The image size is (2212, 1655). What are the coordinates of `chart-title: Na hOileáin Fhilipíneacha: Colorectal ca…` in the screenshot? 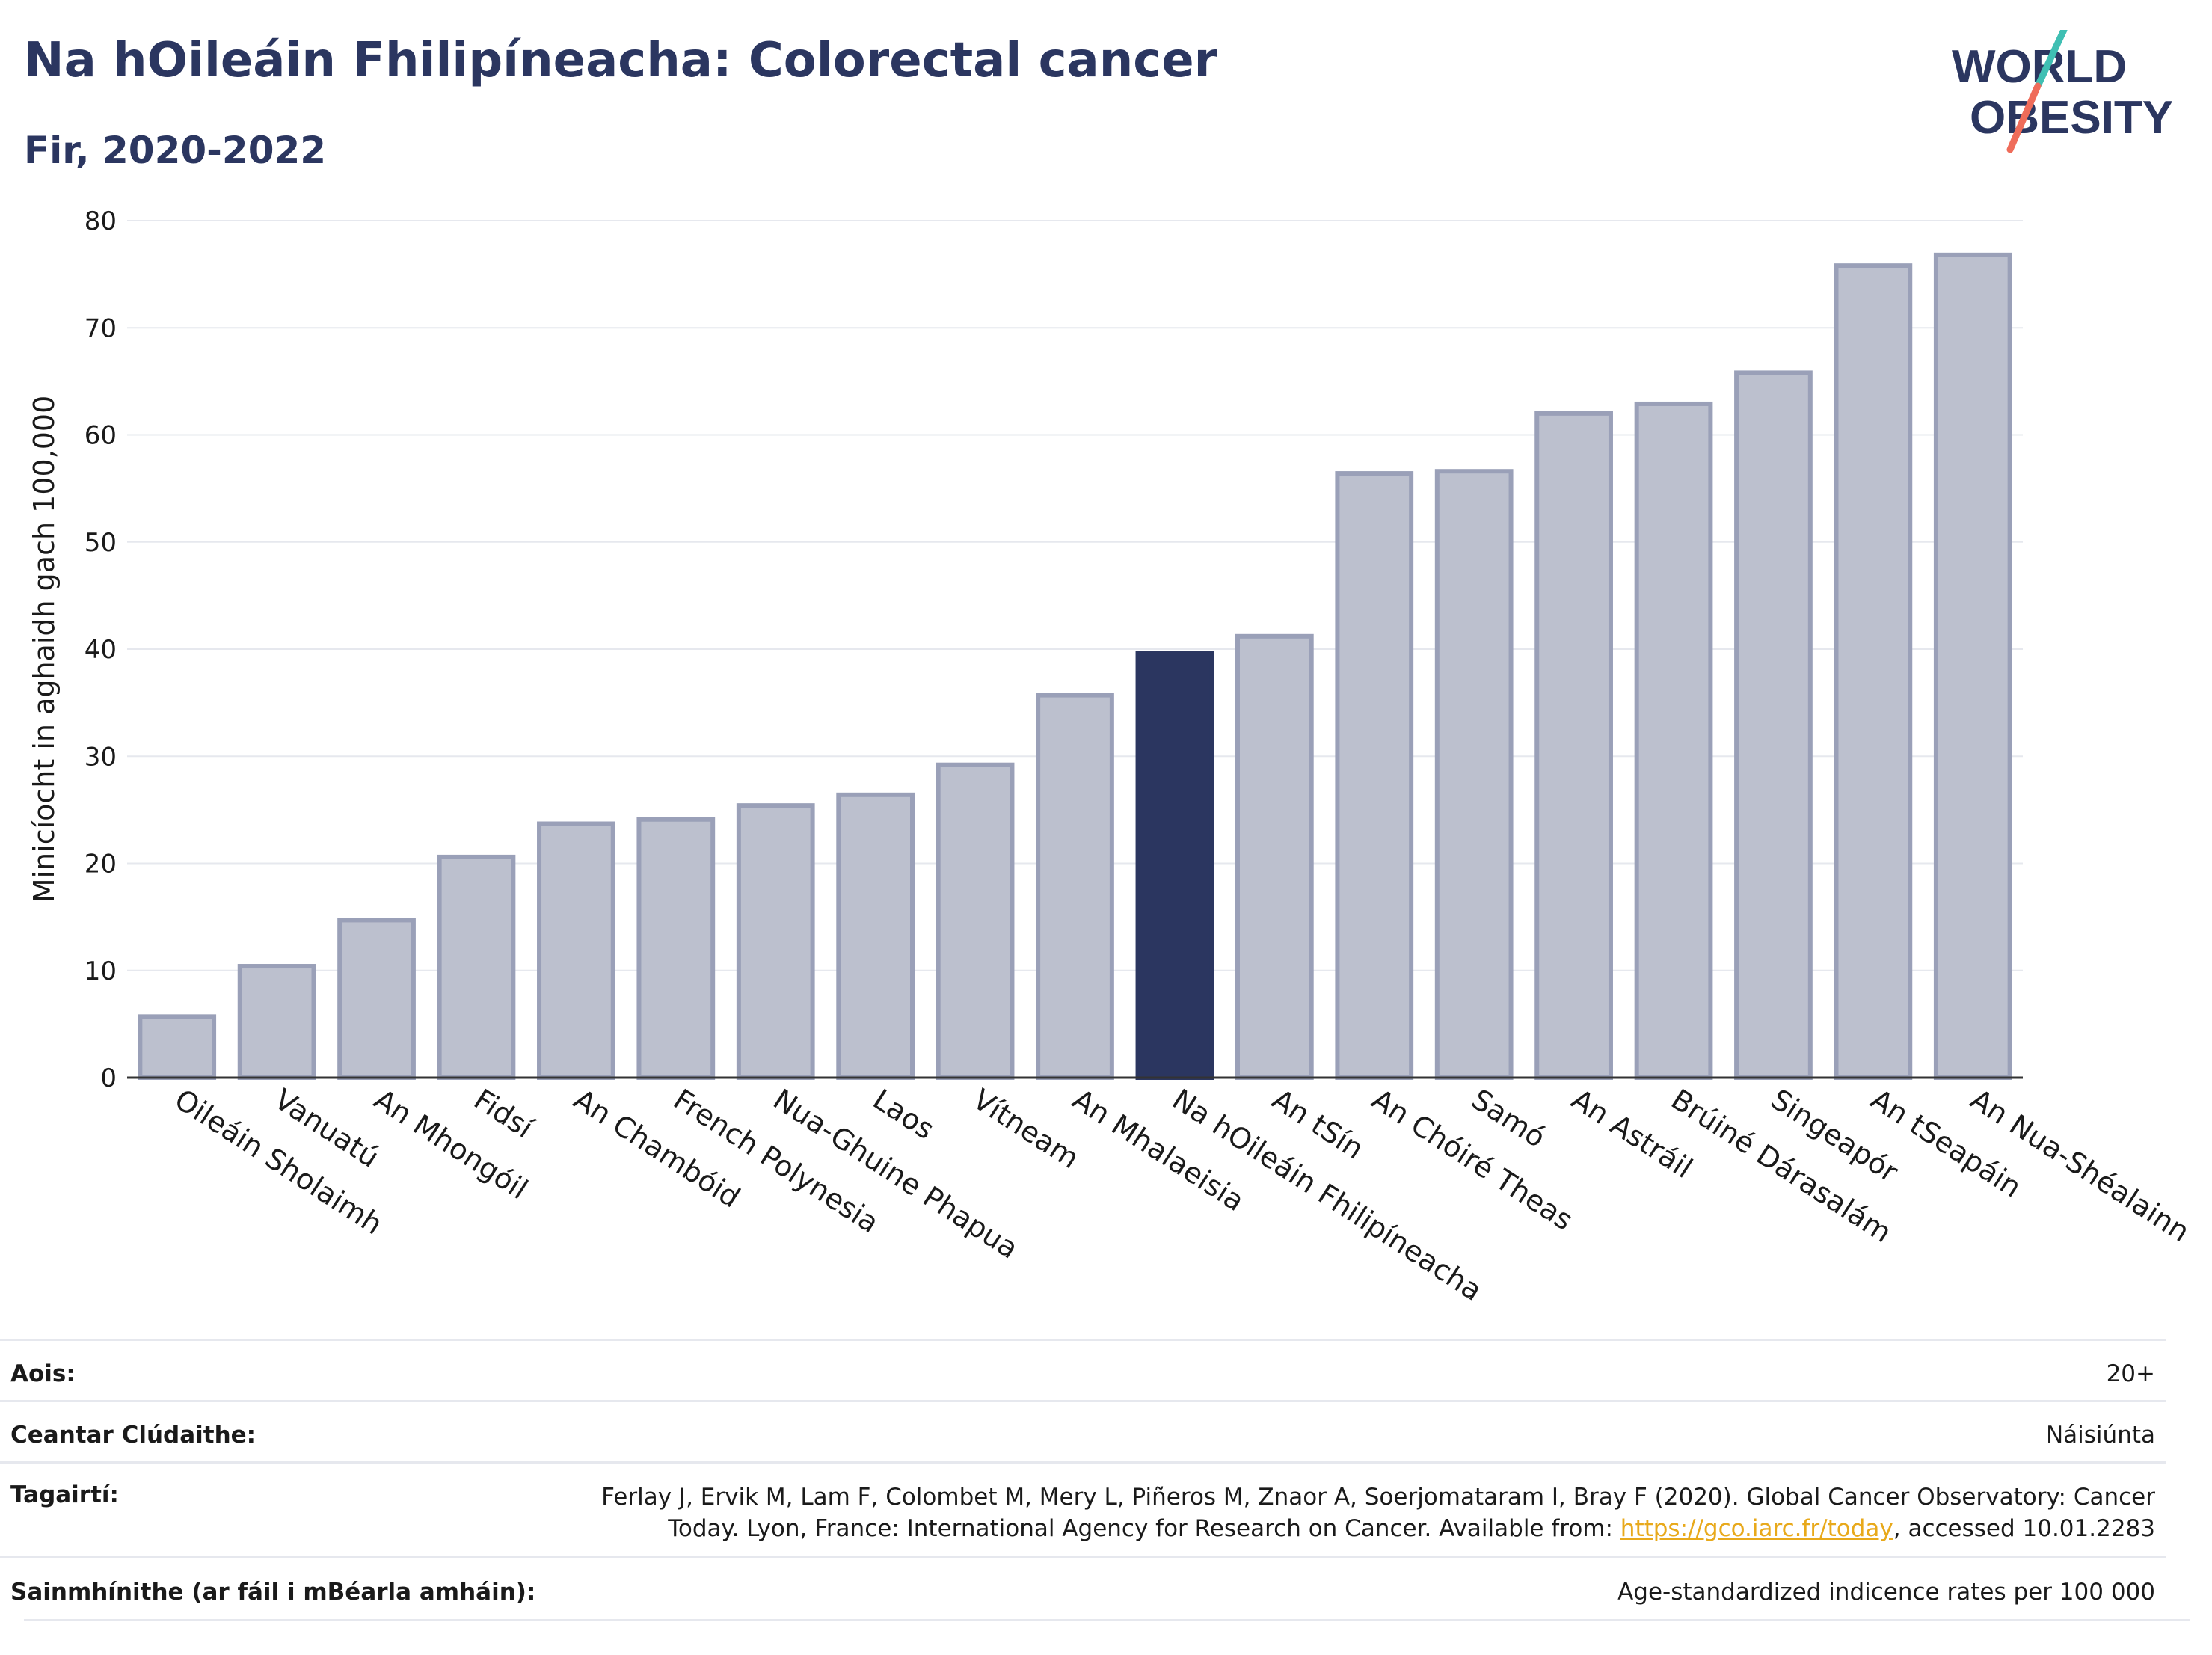 It's located at (621, 60).